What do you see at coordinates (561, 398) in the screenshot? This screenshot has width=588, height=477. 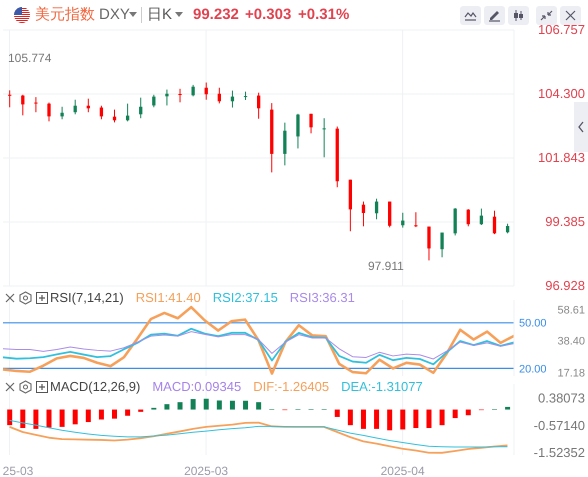 I see `y-tick-label: 0.38073` at bounding box center [561, 398].